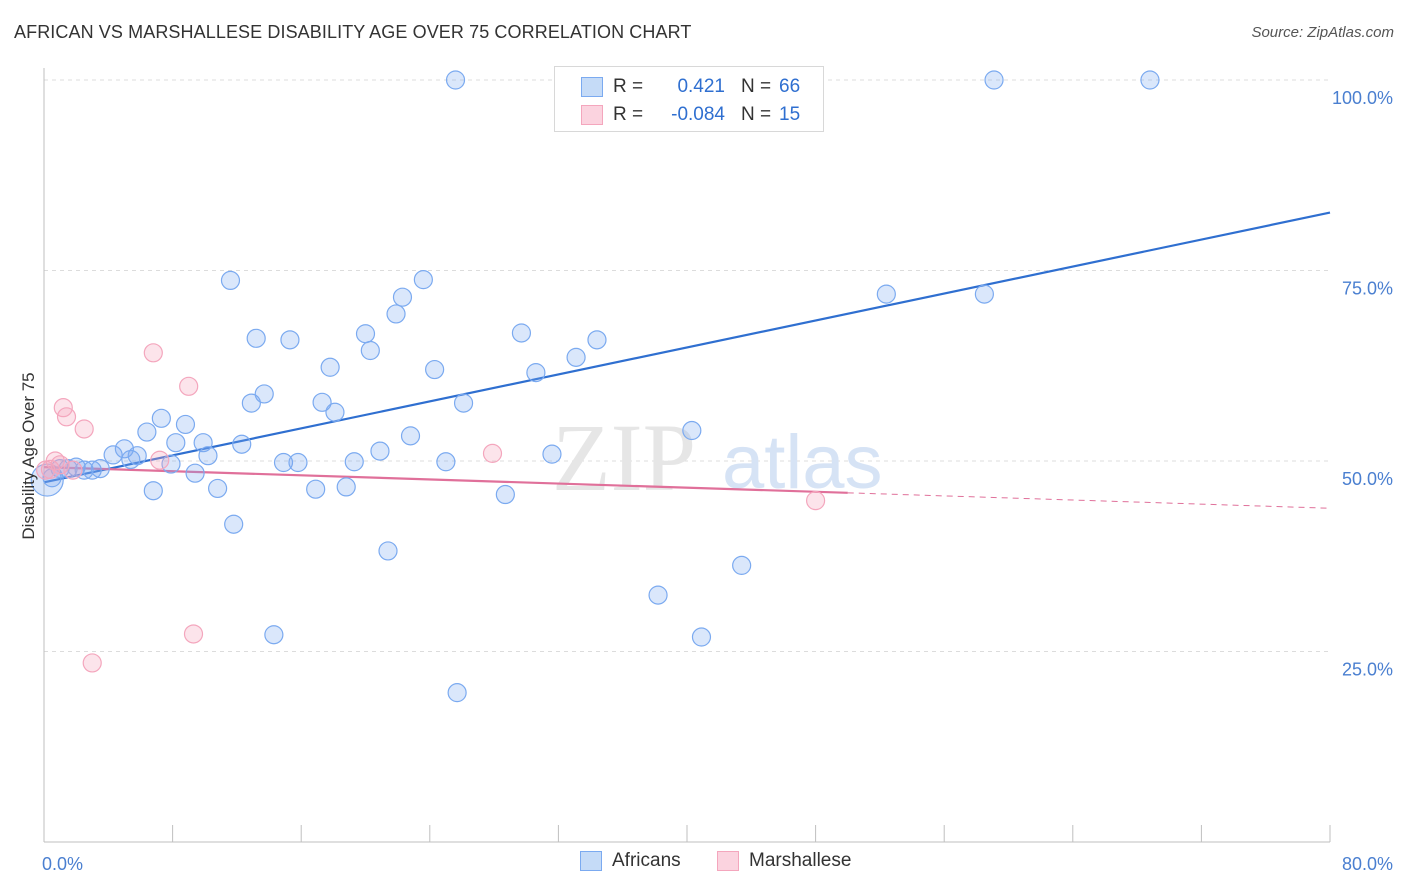 Image resolution: width=1406 pixels, height=892 pixels. Describe the element at coordinates (701, 86) in the screenshot. I see `legend-r-value: 0.421` at that location.